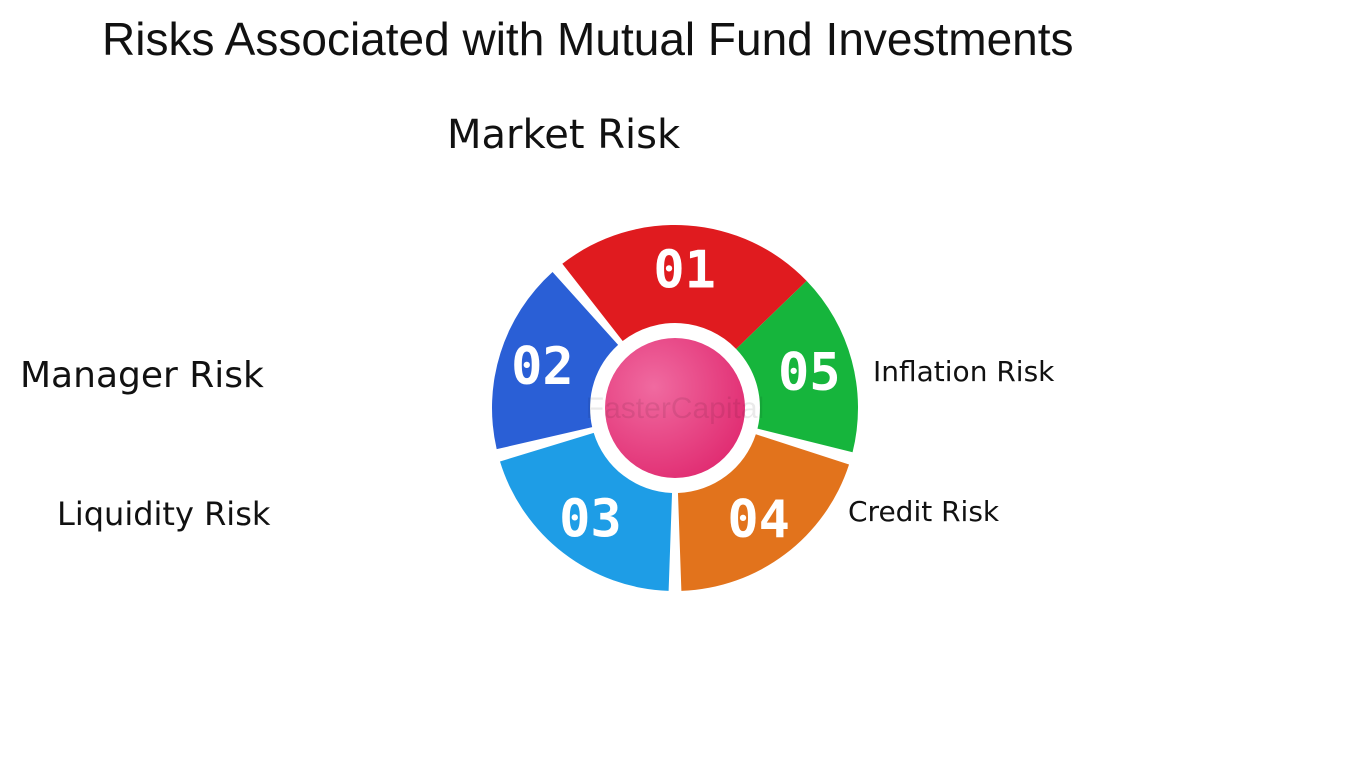  What do you see at coordinates (924, 511) in the screenshot?
I see `label-credit-risk: Credit Risk` at bounding box center [924, 511].